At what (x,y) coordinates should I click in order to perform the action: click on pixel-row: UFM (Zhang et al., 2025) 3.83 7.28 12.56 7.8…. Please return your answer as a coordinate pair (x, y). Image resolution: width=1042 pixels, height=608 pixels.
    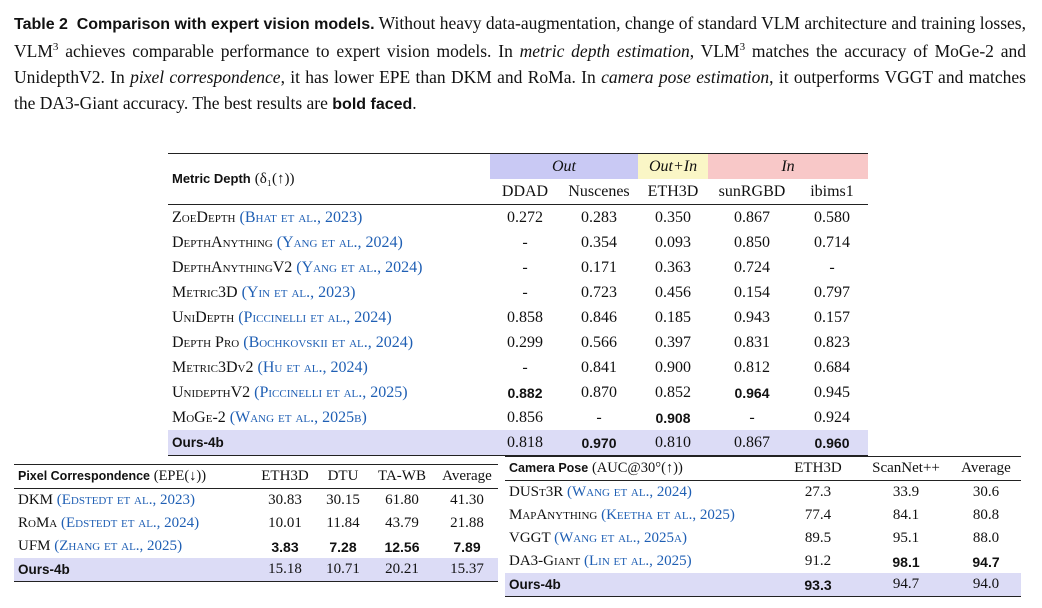
    Looking at the image, I should click on (256, 546).